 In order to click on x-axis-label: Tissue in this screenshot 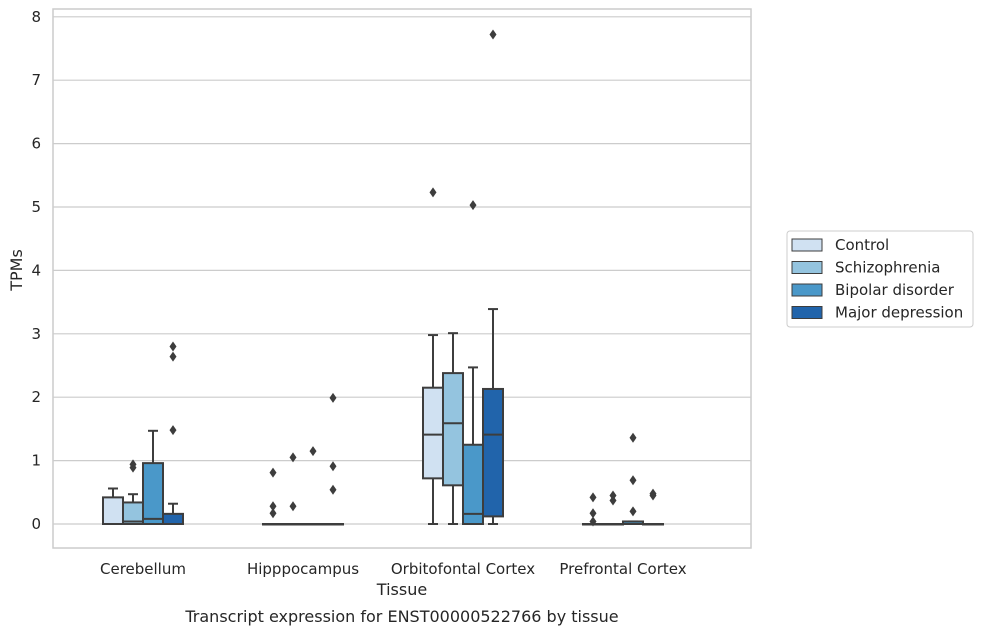, I will do `click(401, 589)`.